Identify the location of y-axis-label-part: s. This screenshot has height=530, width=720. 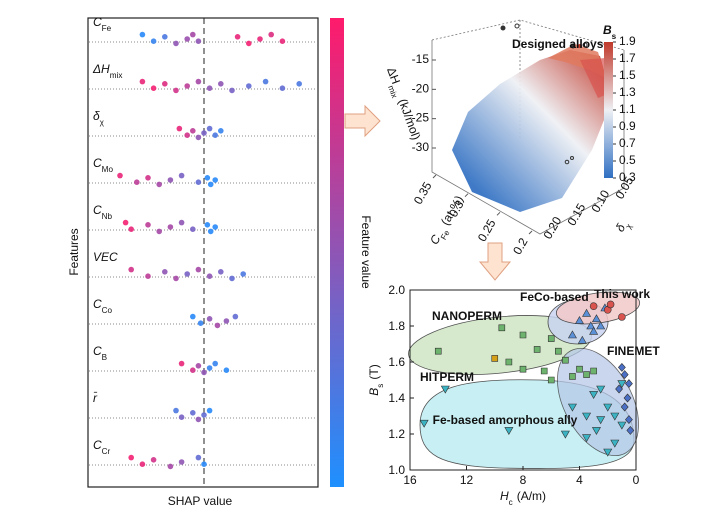
(380, 386).